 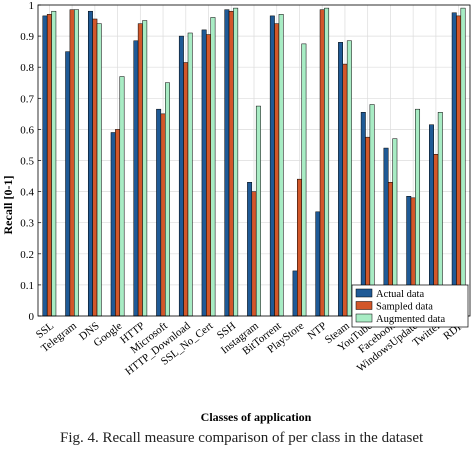 I want to click on y-tick-label: 0.6, so click(x=27, y=130).